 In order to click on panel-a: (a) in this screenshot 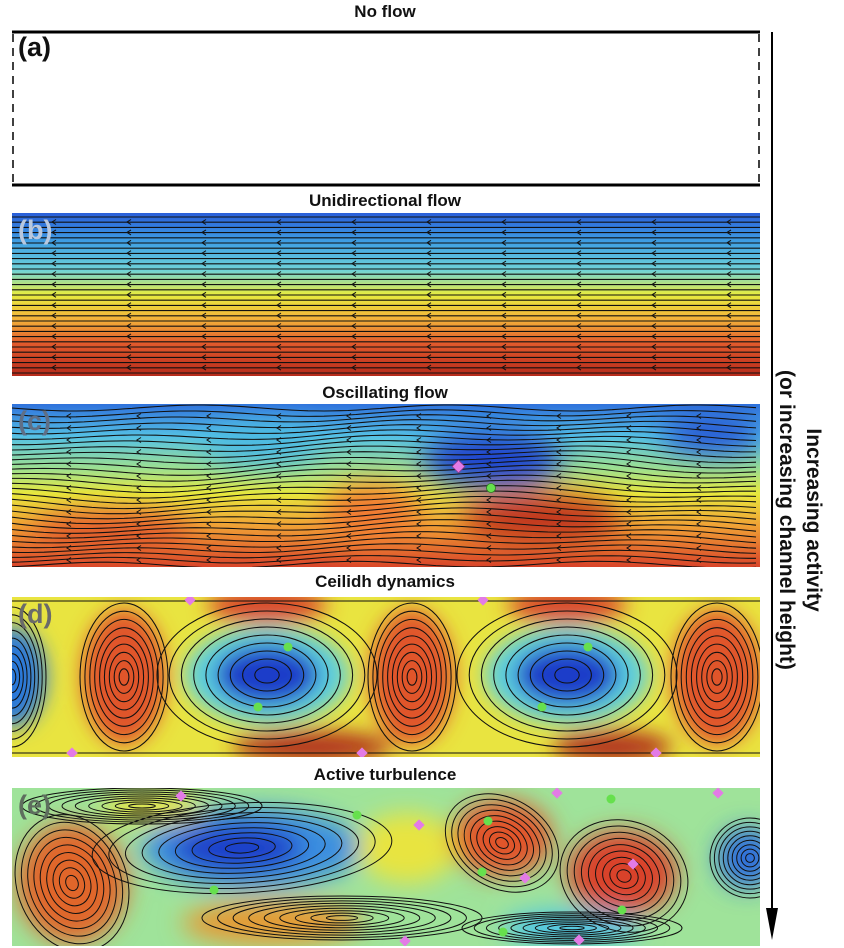, I will do `click(386, 108)`.